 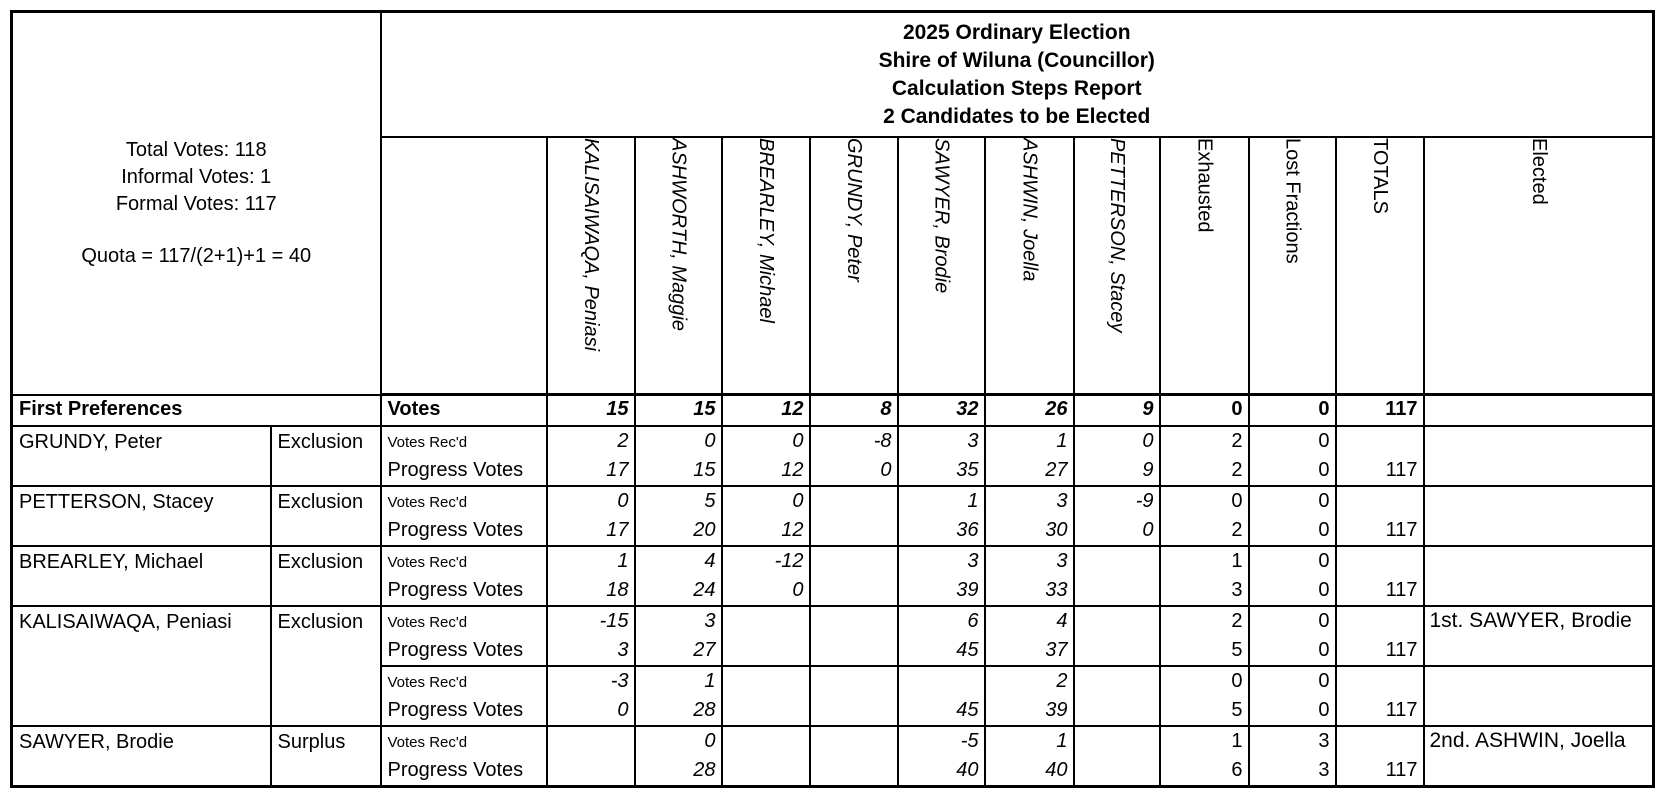 I want to click on action-cell: Surplus, so click(x=325, y=756).